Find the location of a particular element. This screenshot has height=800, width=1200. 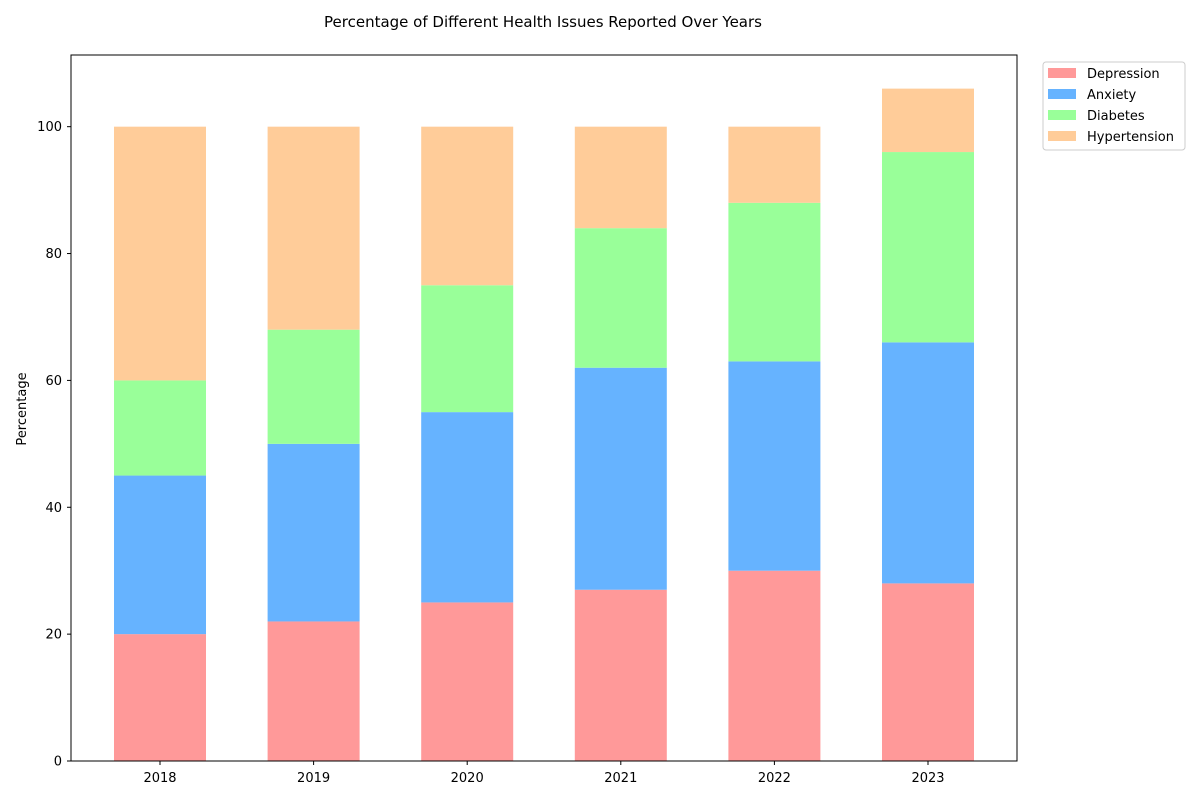

y-tick-label: 20 is located at coordinates (53, 635).